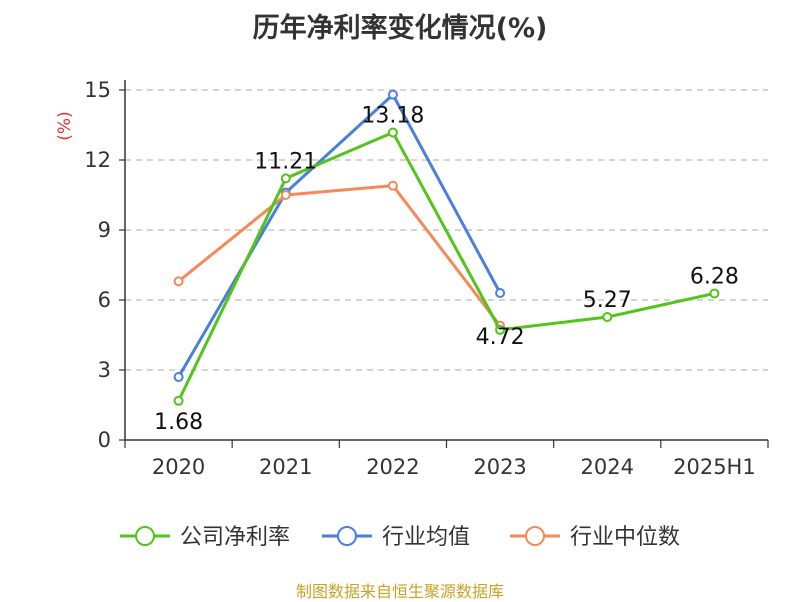 This screenshot has width=800, height=602. Describe the element at coordinates (97, 90) in the screenshot. I see `y-tick-label: 15` at that location.